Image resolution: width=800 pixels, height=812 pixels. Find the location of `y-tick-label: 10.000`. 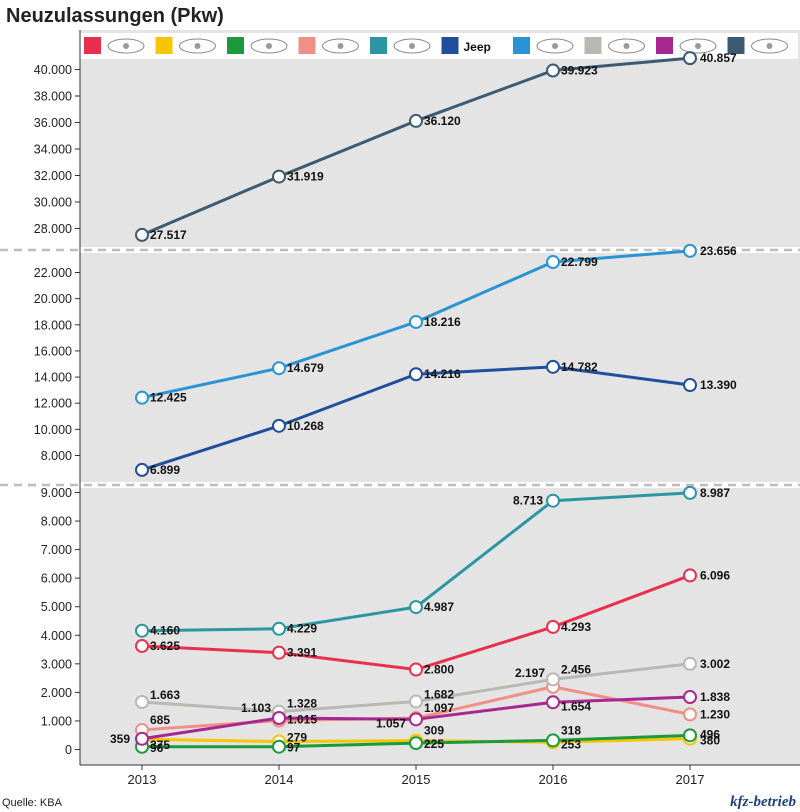

y-tick-label: 10.000 is located at coordinates (53, 430).